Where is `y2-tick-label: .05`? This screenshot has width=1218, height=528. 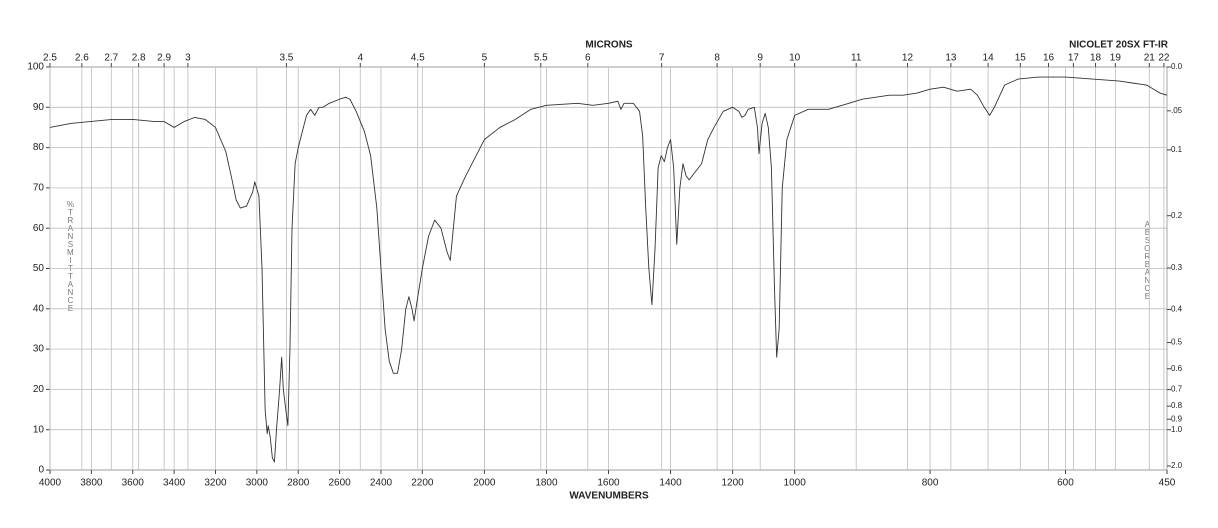
y2-tick-label: .05 is located at coordinates (1177, 110).